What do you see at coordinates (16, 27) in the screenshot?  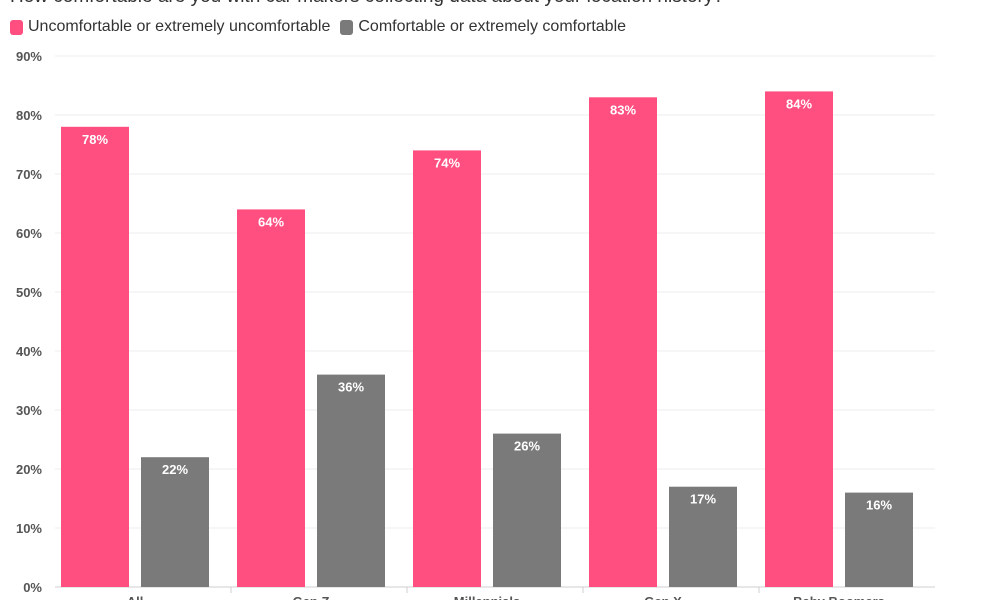 I see `legend-swatch-uncomfortable` at bounding box center [16, 27].